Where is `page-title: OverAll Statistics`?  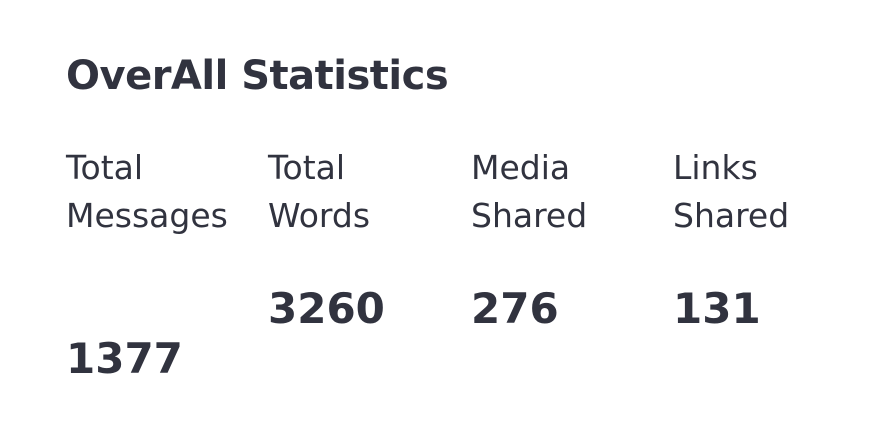 page-title: OverAll Statistics is located at coordinates (257, 76).